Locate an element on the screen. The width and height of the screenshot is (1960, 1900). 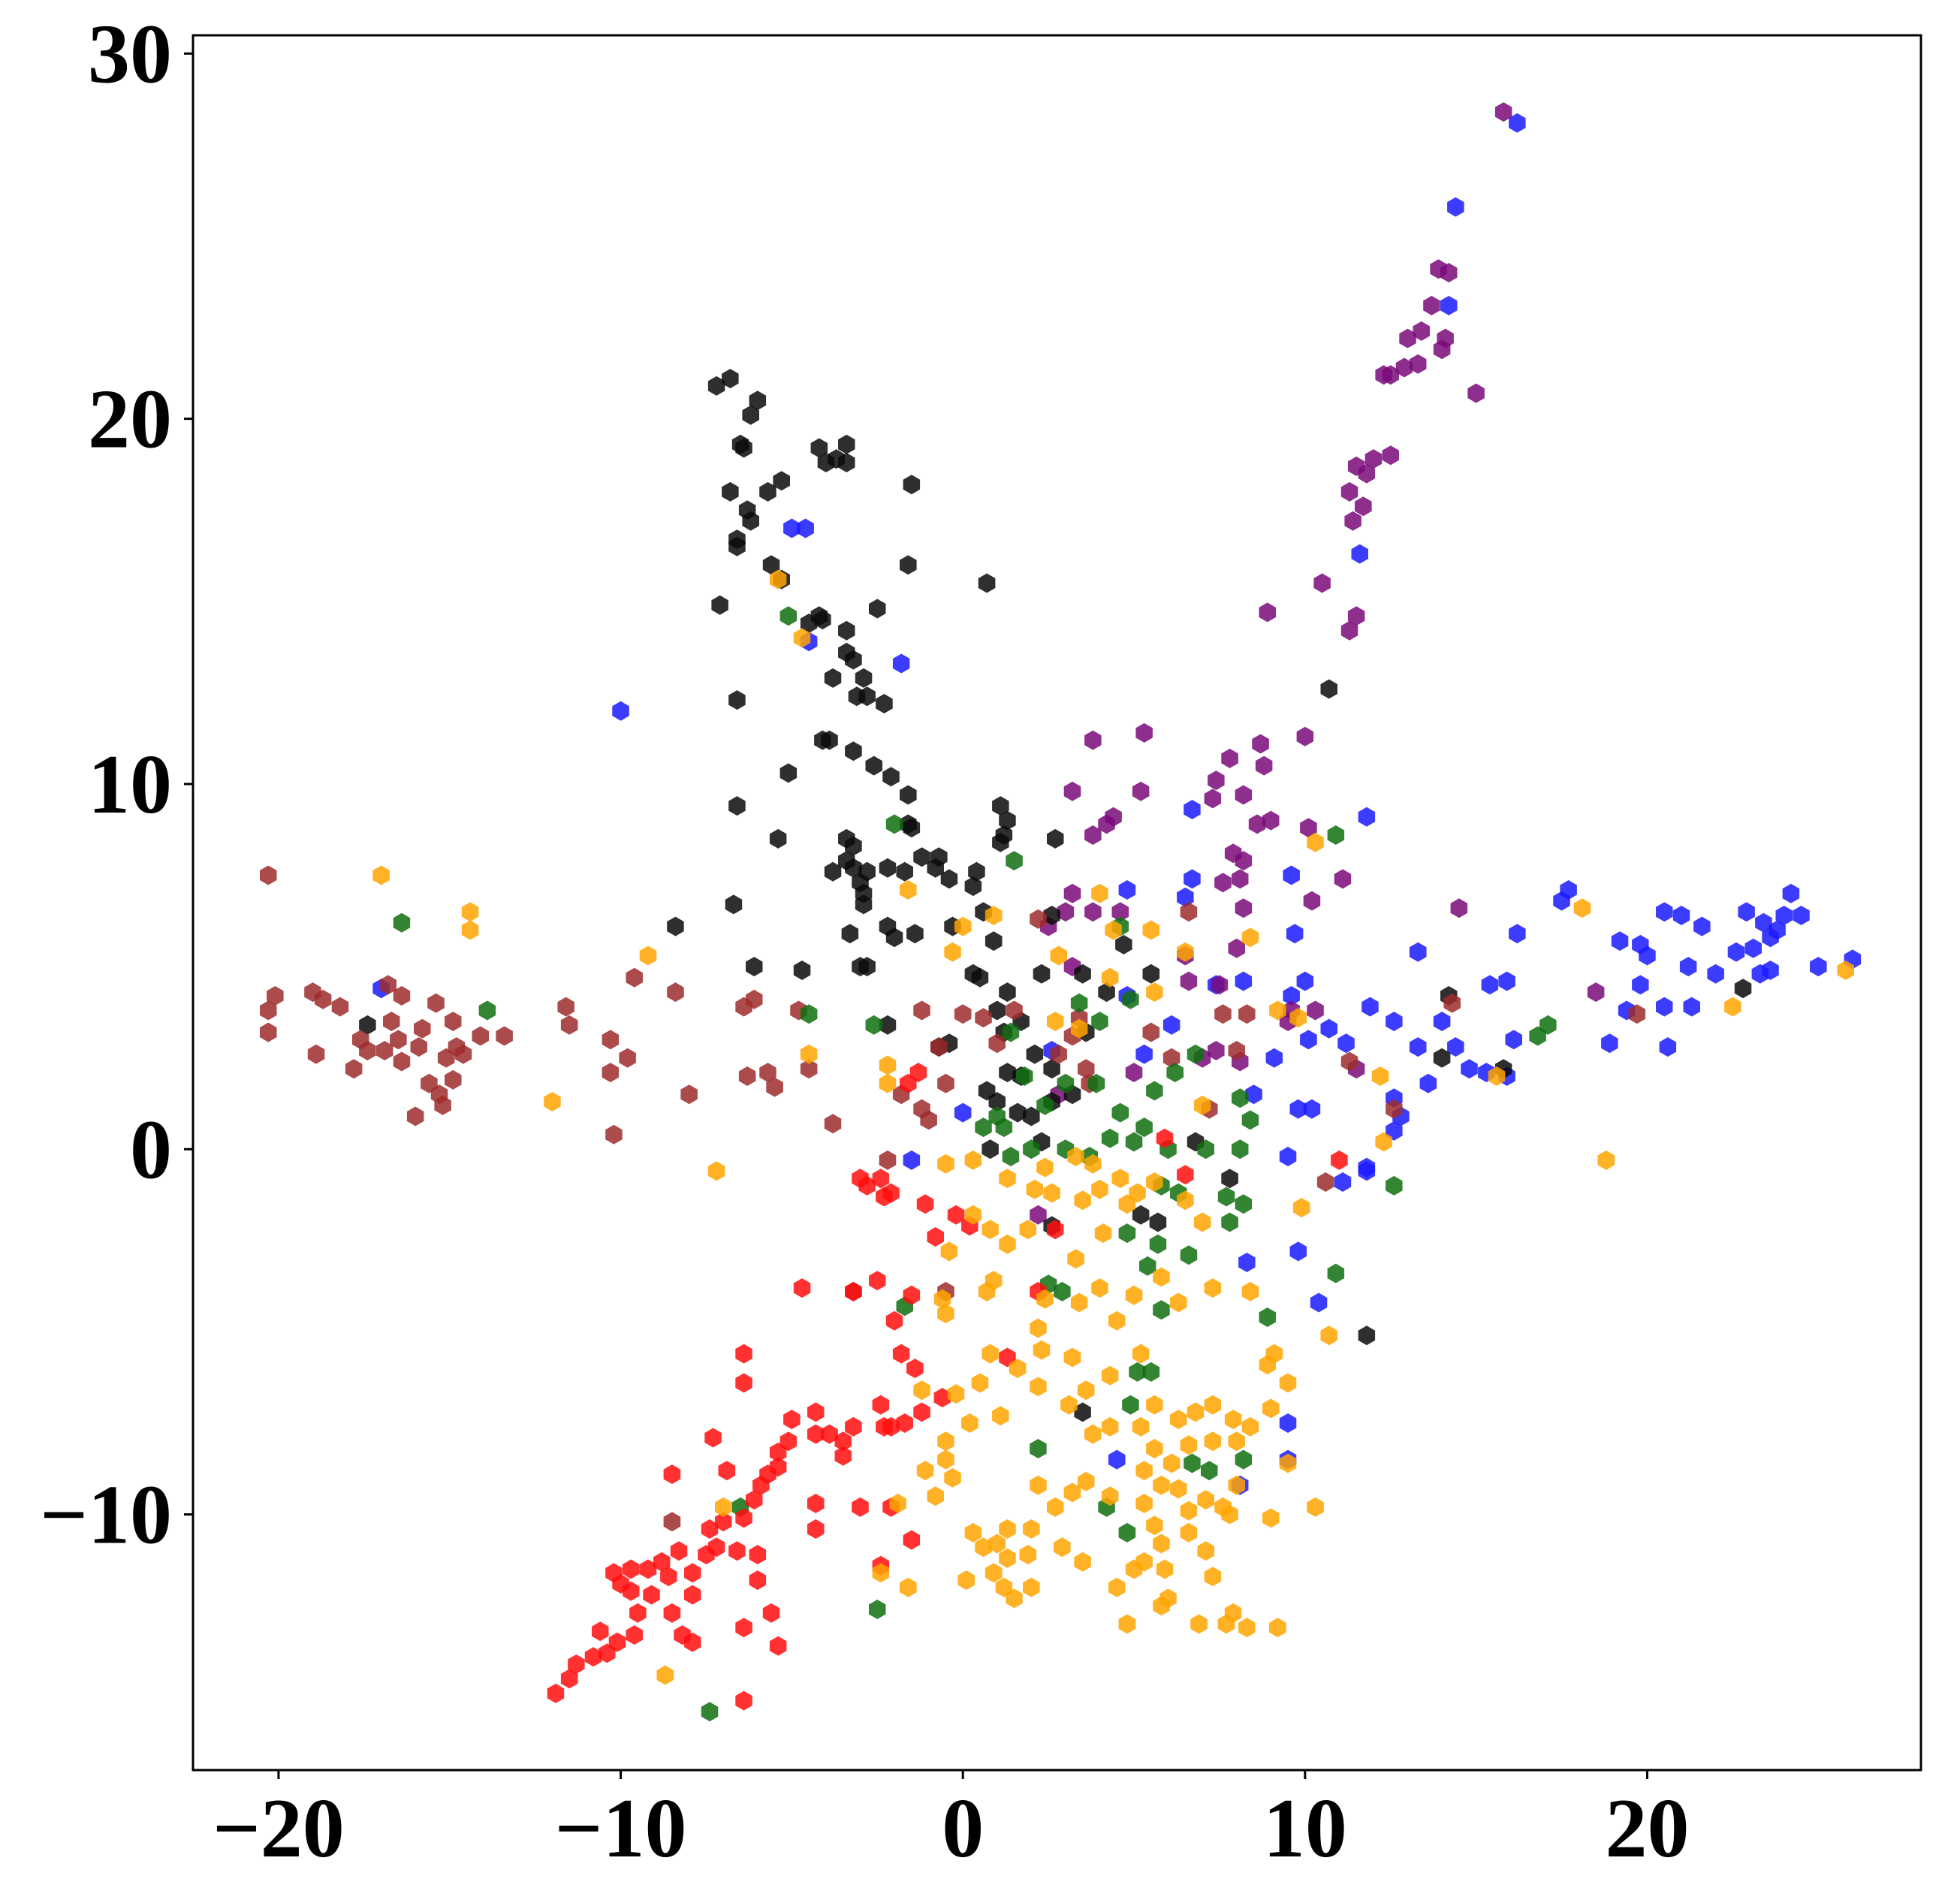
y-axis: −10 0 10 20 30 is located at coordinates (116, 785).